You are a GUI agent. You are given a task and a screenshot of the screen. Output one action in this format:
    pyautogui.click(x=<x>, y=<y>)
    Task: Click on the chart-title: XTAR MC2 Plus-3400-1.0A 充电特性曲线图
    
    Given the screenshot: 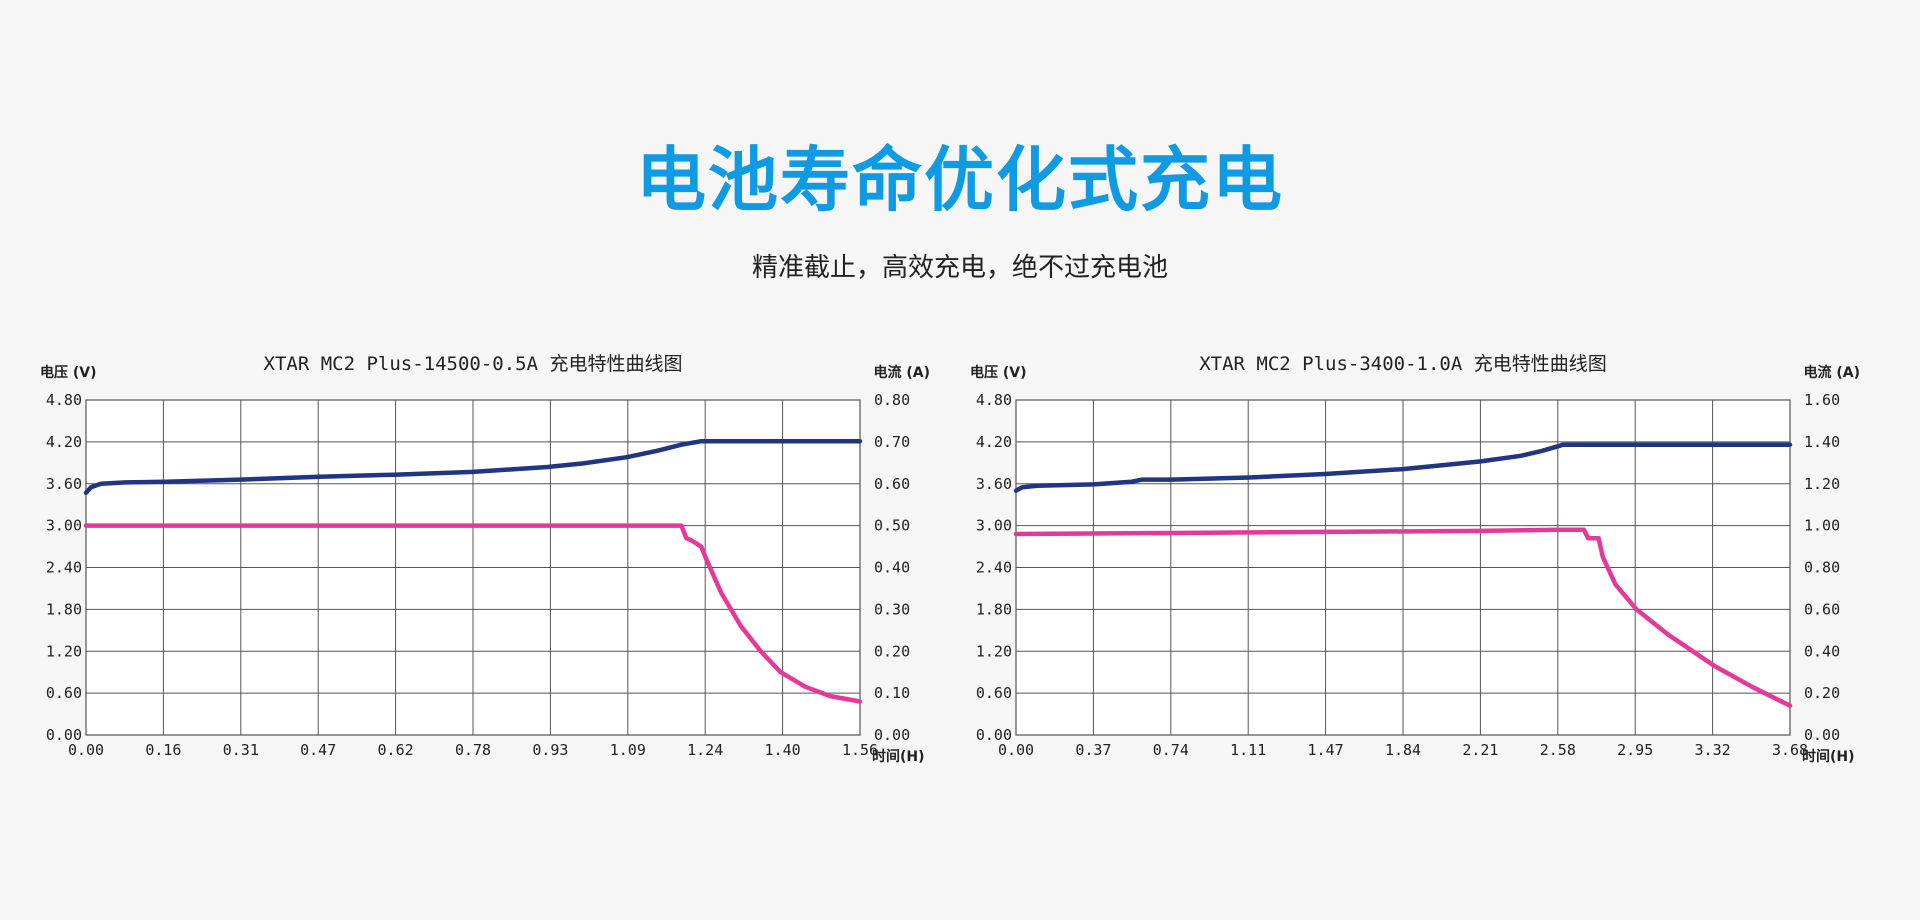 What is the action you would take?
    pyautogui.click(x=1403, y=364)
    